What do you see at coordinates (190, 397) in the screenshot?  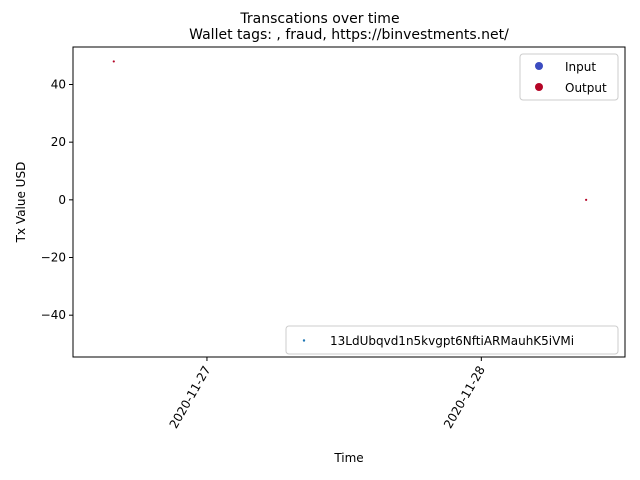 I see `x-tick-label: 2020-11-27` at bounding box center [190, 397].